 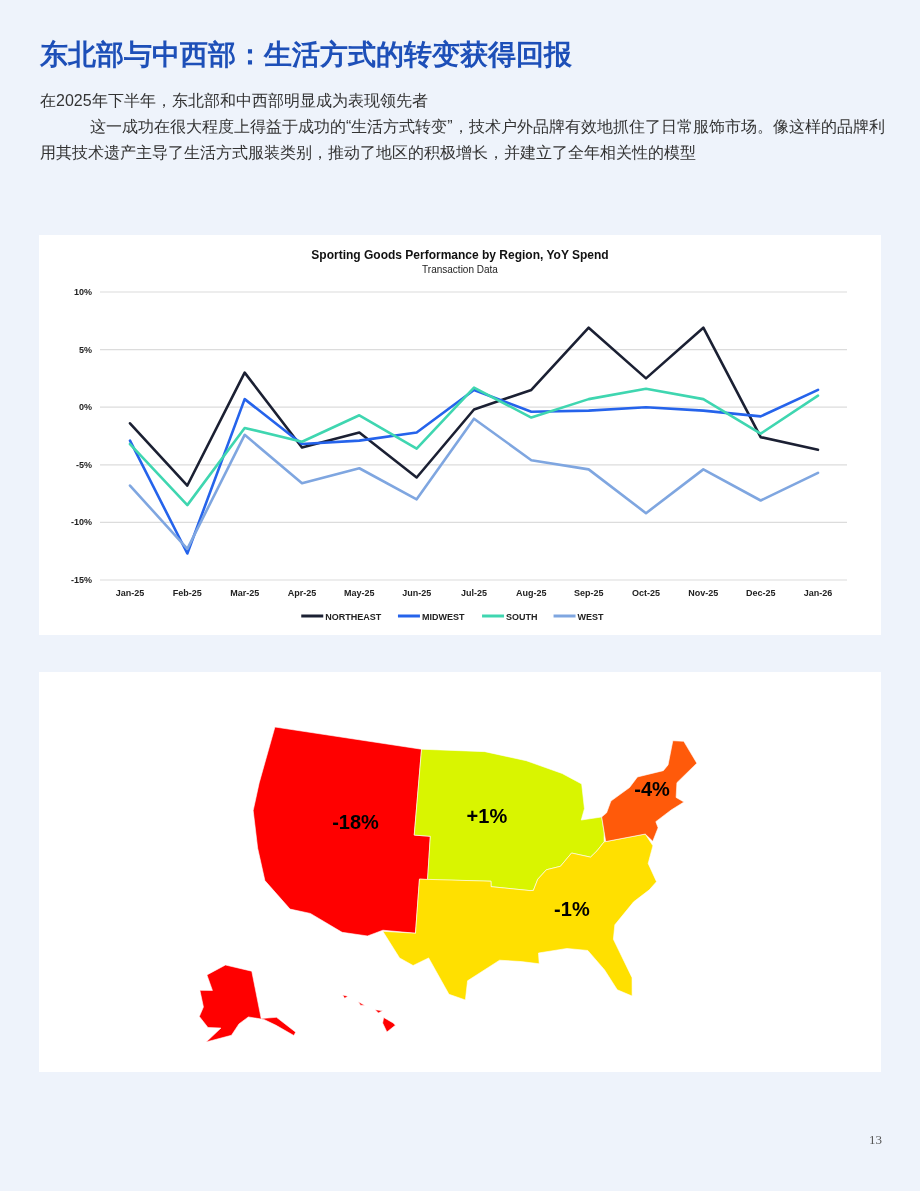 What do you see at coordinates (875, 1140) in the screenshot?
I see `text: 13` at bounding box center [875, 1140].